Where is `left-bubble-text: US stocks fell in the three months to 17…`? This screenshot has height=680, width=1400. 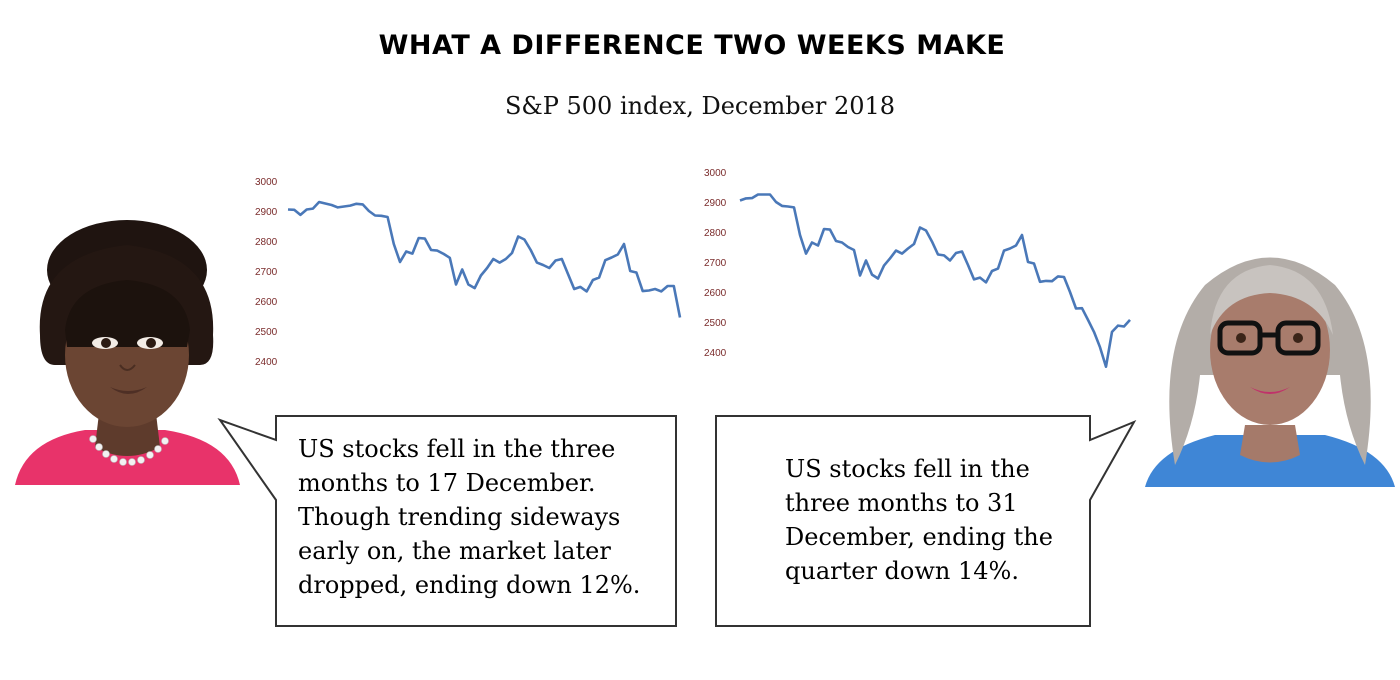 left-bubble-text: US stocks fell in the three months to 17… is located at coordinates (483, 517).